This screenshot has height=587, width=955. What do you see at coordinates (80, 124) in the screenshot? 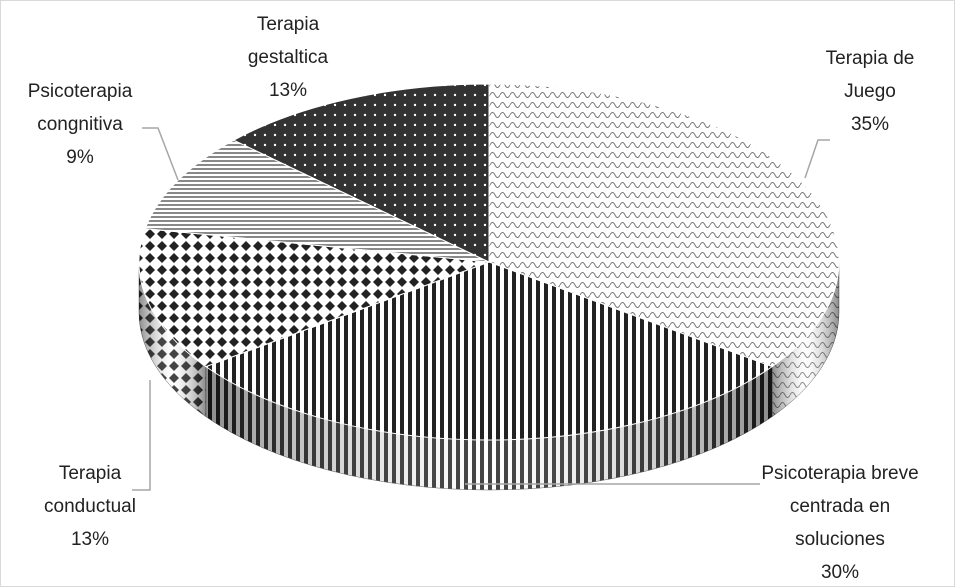
I see `slice-label: Psicoterapia congnitiva 9%` at bounding box center [80, 124].